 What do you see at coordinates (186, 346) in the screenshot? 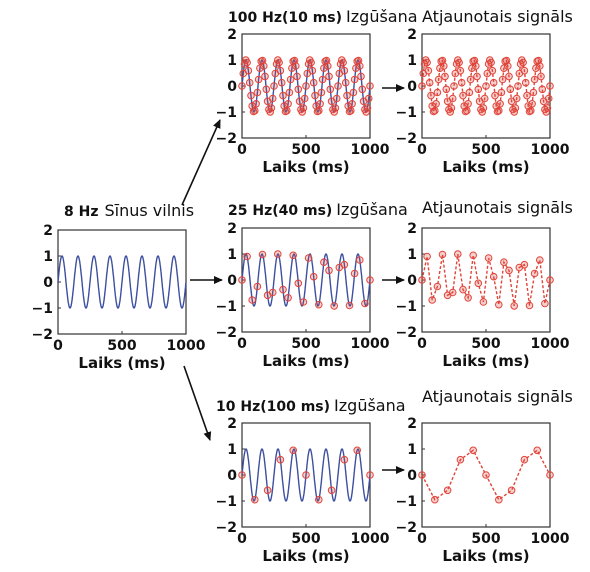
I see `original-xtick-label: 1000` at bounding box center [186, 346].